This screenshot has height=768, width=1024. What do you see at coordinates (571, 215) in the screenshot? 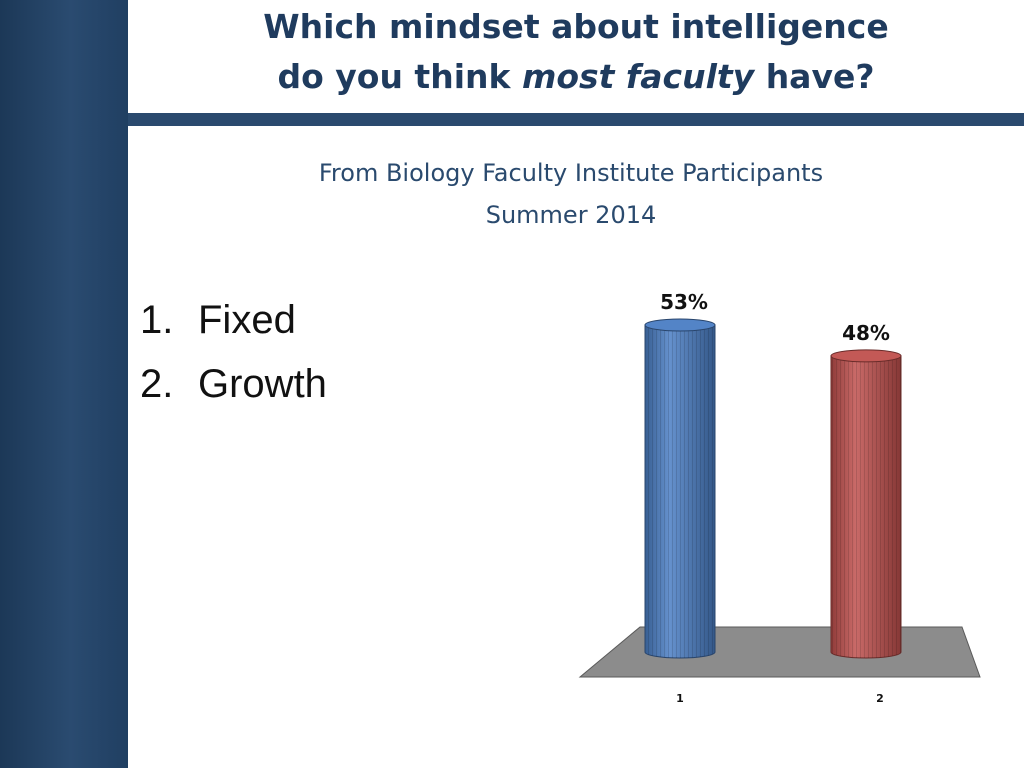
I see `subtitle-line-2: Summer 2014` at bounding box center [571, 215].